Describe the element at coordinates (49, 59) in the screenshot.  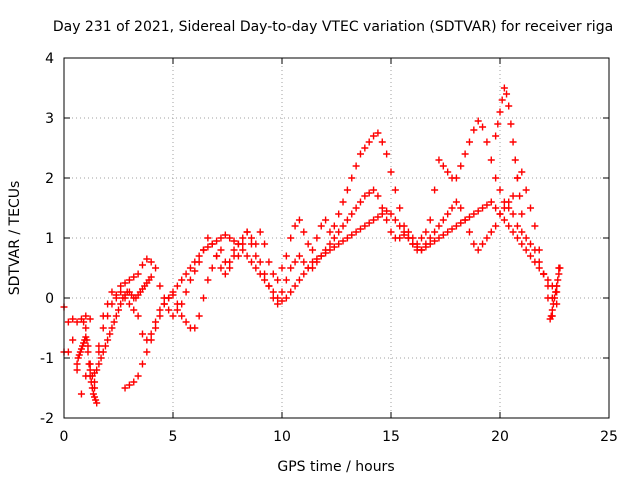
I see `y-tick-label: 4` at that location.